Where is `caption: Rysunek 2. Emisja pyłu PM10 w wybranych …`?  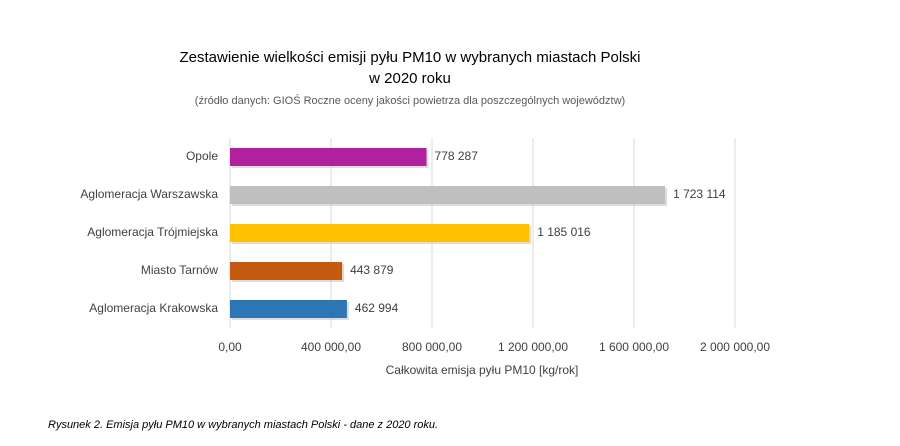 caption: Rysunek 2. Emisja pyłu PM10 w wybranych … is located at coordinates (243, 425).